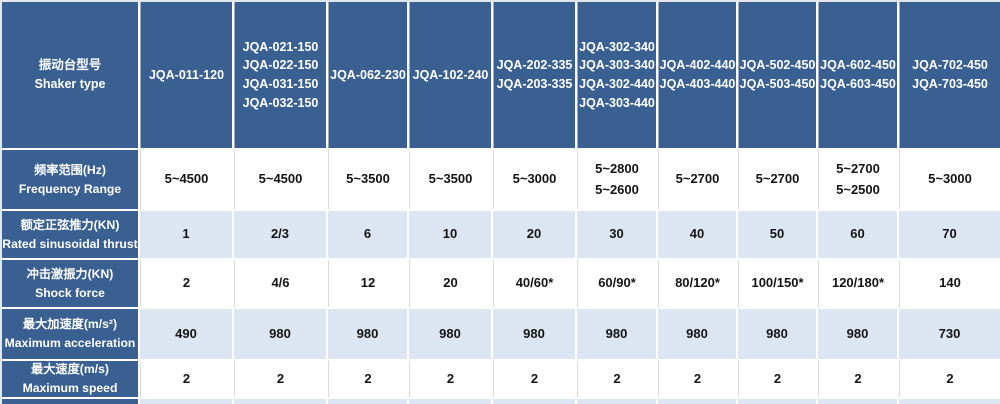  What do you see at coordinates (616, 179) in the screenshot?
I see `freq-cell: 5~2800 5~2600` at bounding box center [616, 179].